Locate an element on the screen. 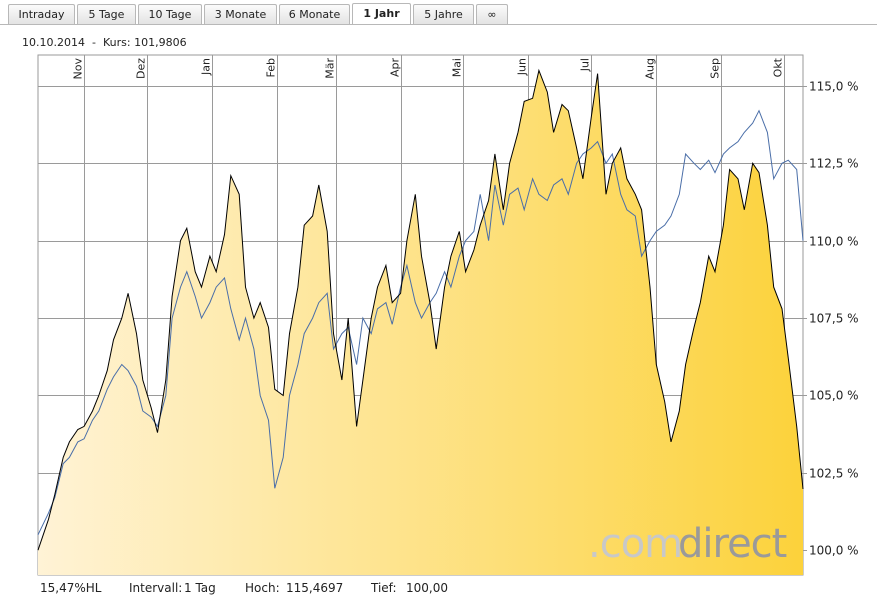 The height and width of the screenshot is (612, 877). info-date: 10.10.2014 is located at coordinates (53, 42).